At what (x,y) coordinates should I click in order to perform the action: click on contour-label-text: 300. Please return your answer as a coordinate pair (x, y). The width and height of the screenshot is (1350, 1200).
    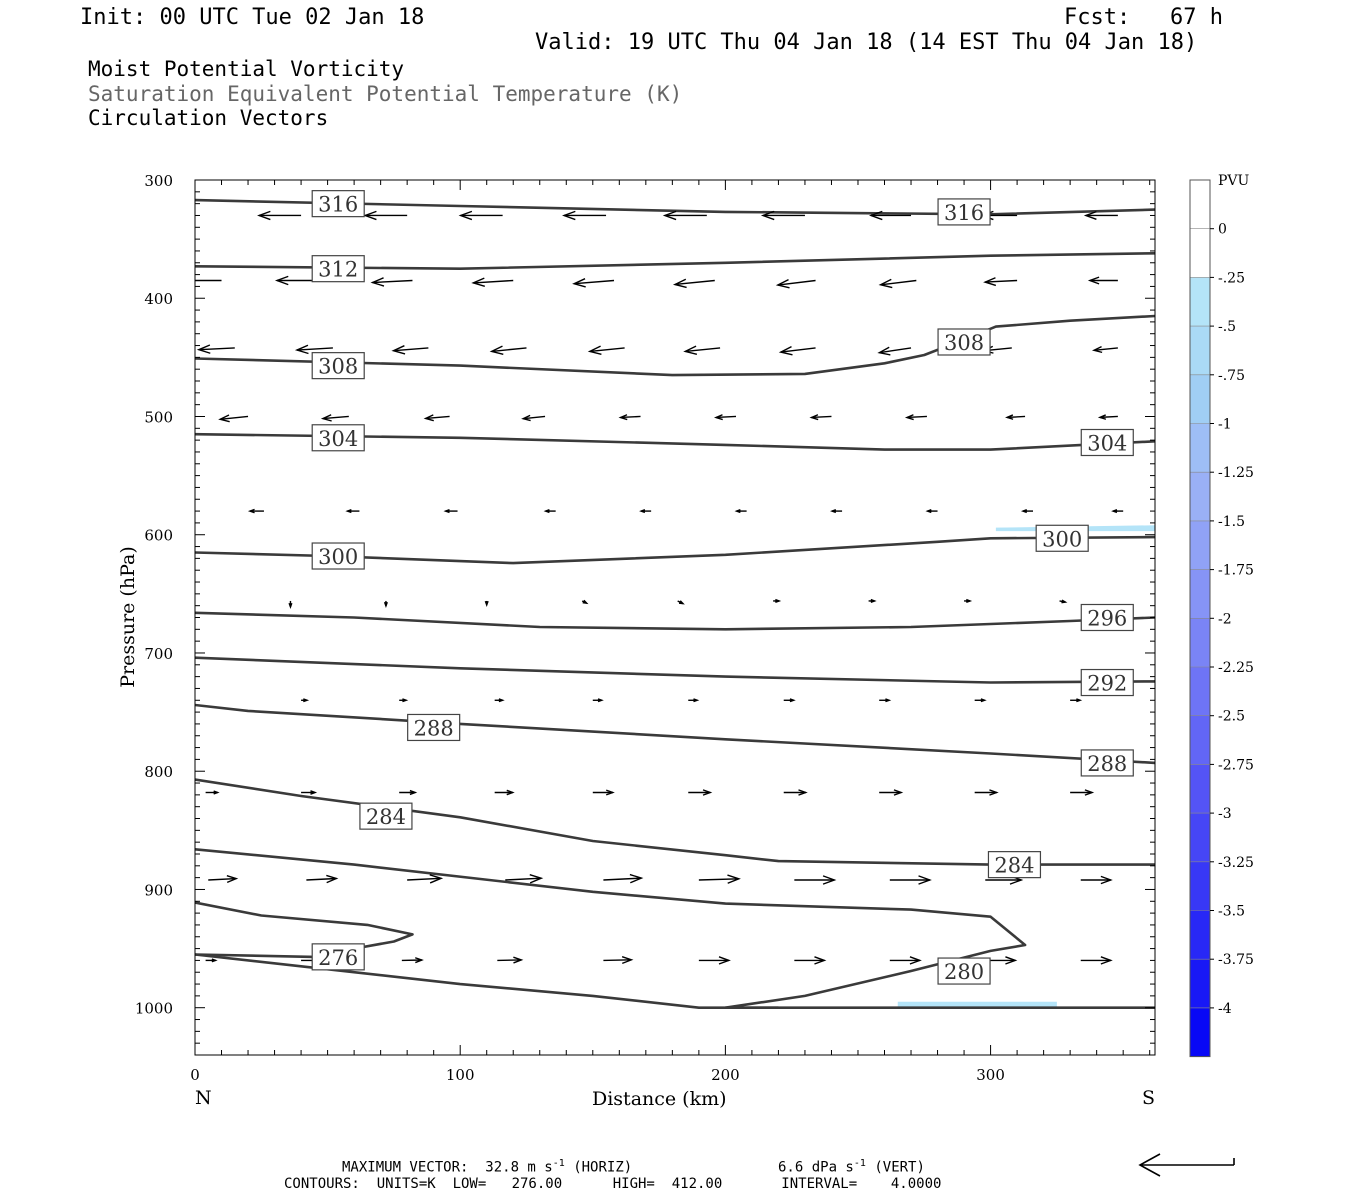
    Looking at the image, I should click on (1062, 539).